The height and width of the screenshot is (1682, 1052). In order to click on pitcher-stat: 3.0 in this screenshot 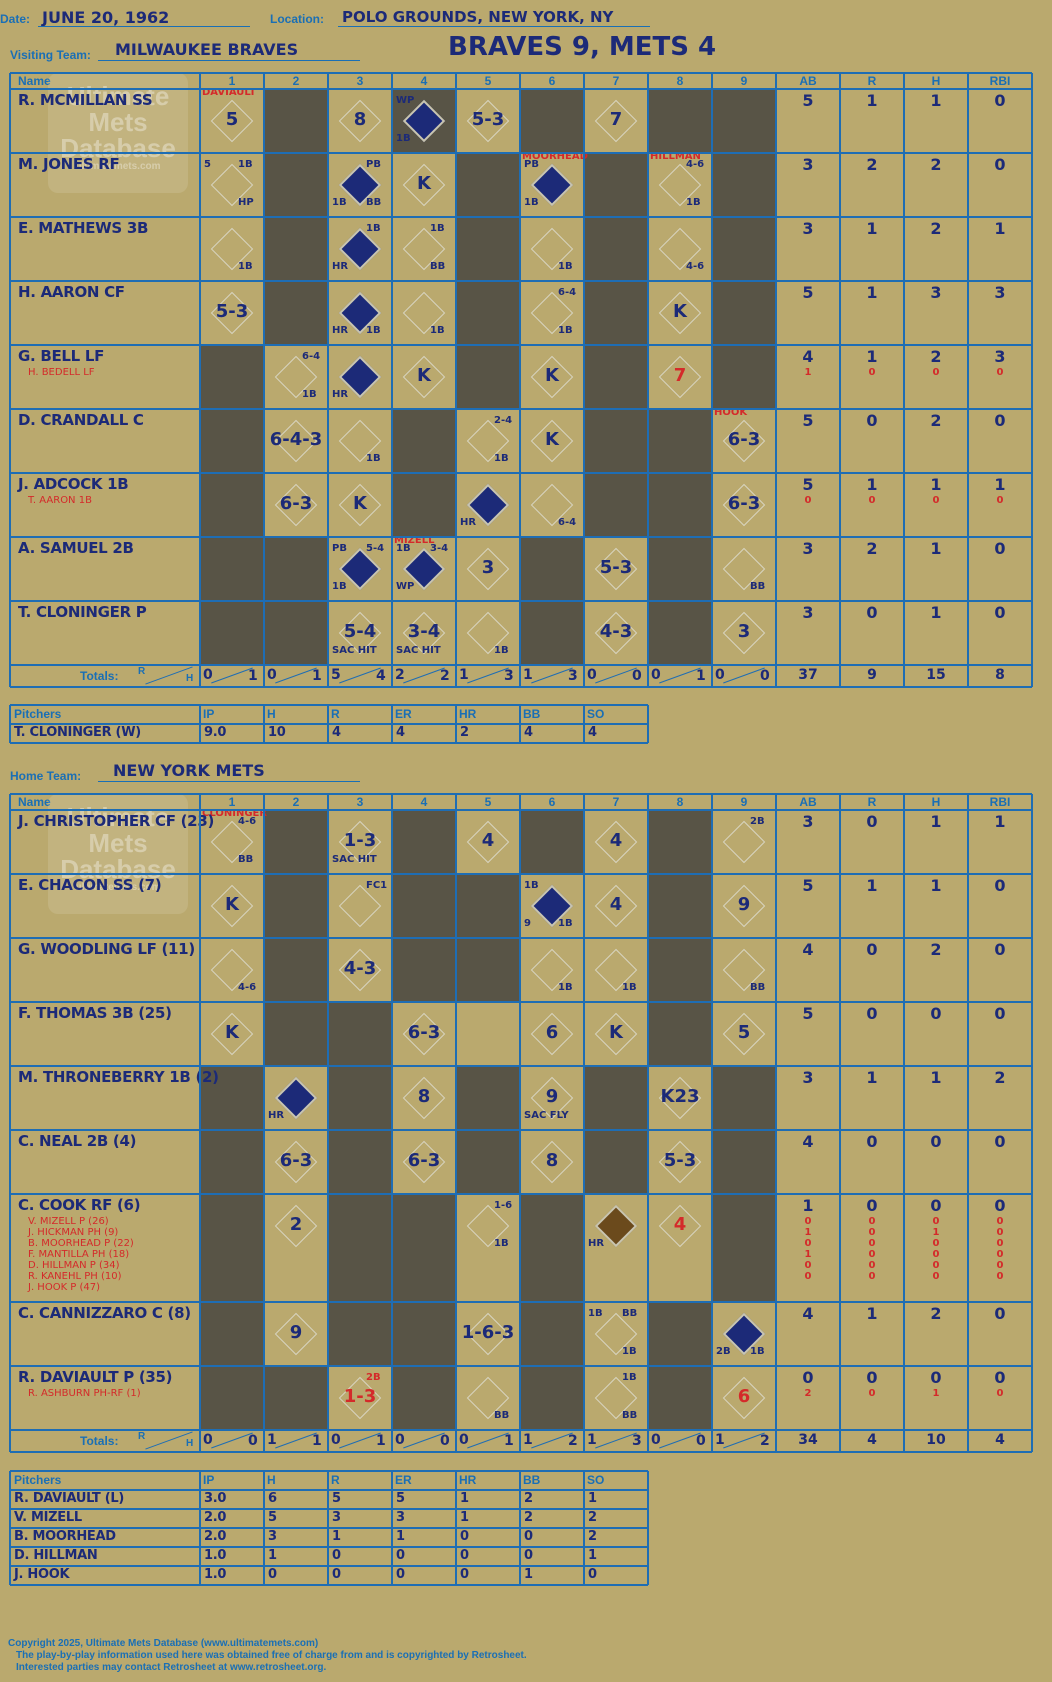, I will do `click(215, 1498)`.